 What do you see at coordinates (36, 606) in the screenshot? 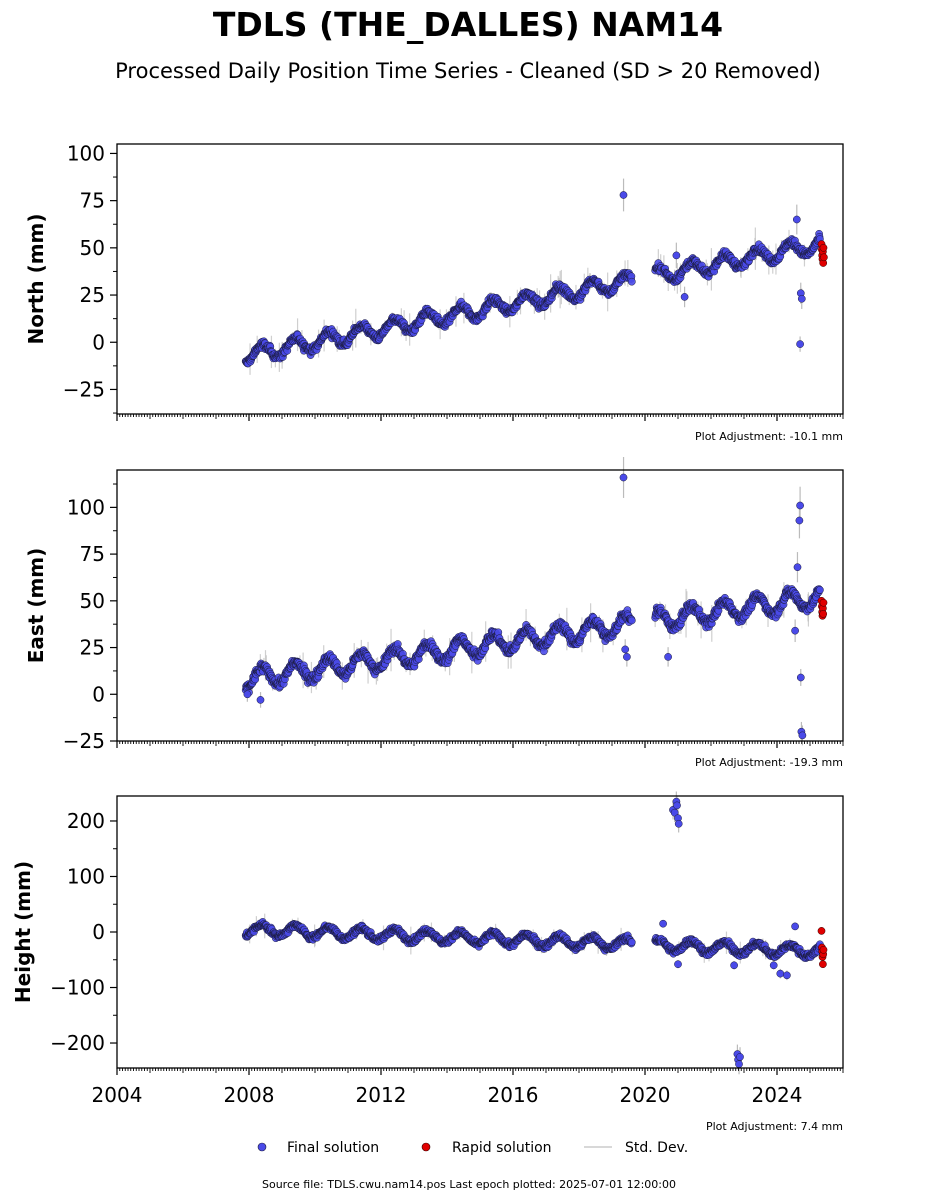
I see `y-axis-label: East (mm)` at bounding box center [36, 606].